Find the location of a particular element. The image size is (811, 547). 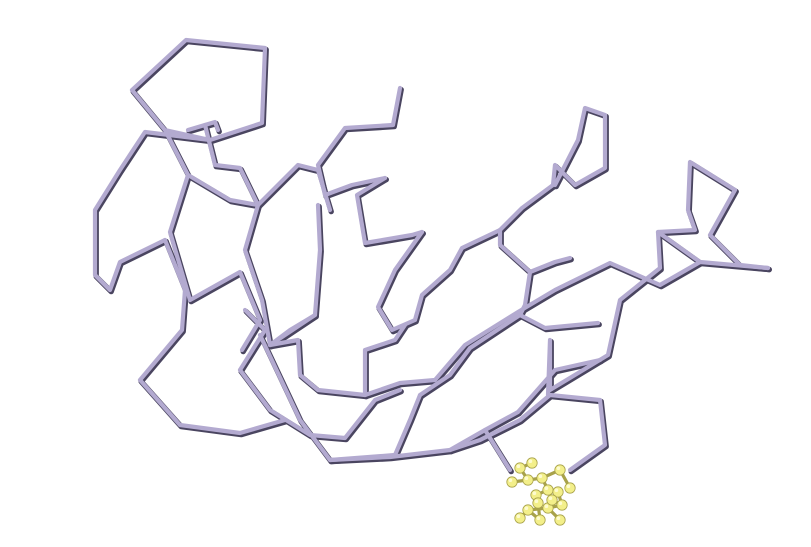

ligand-ball-and-stick is located at coordinates (541, 491).